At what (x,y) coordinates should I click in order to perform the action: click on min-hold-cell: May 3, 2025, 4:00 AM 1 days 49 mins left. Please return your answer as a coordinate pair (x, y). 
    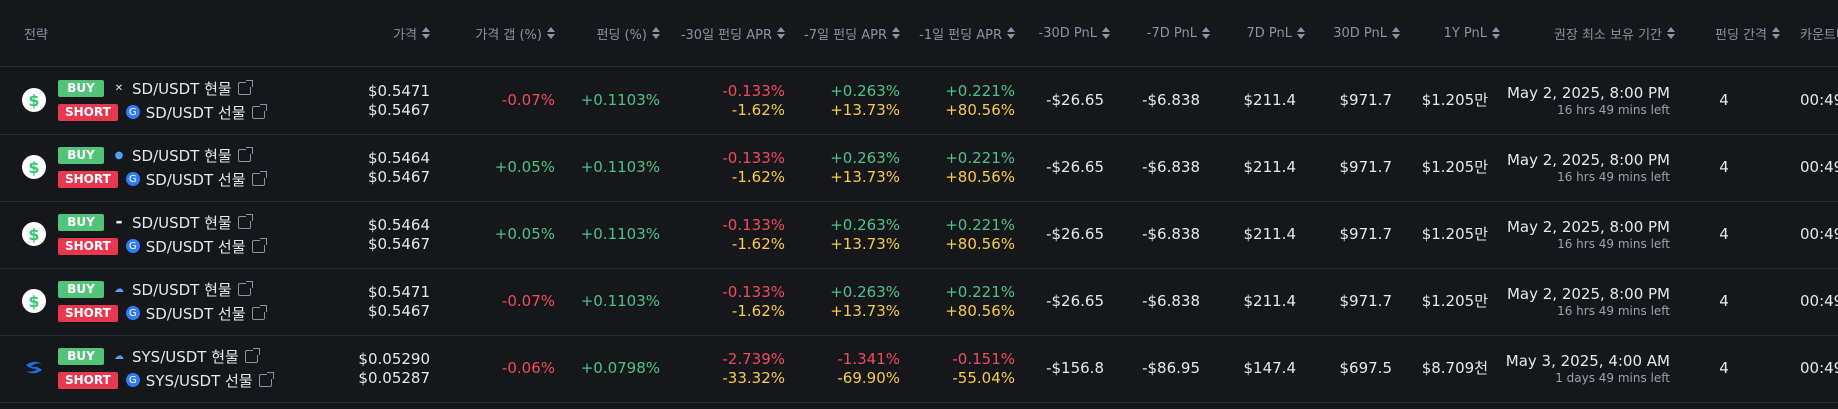
    Looking at the image, I should click on (1585, 368).